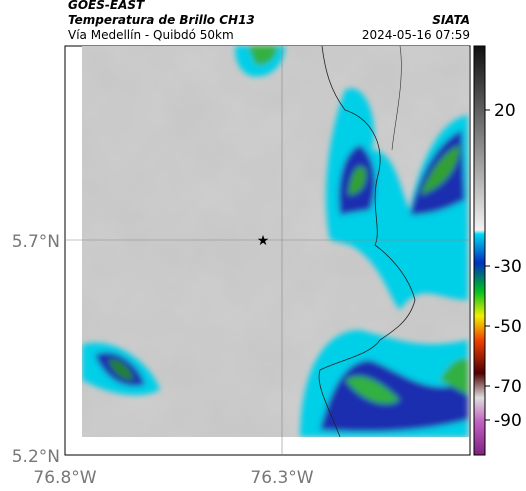 The image size is (526, 491). What do you see at coordinates (479, 250) in the screenshot?
I see `colorbar` at bounding box center [479, 250].